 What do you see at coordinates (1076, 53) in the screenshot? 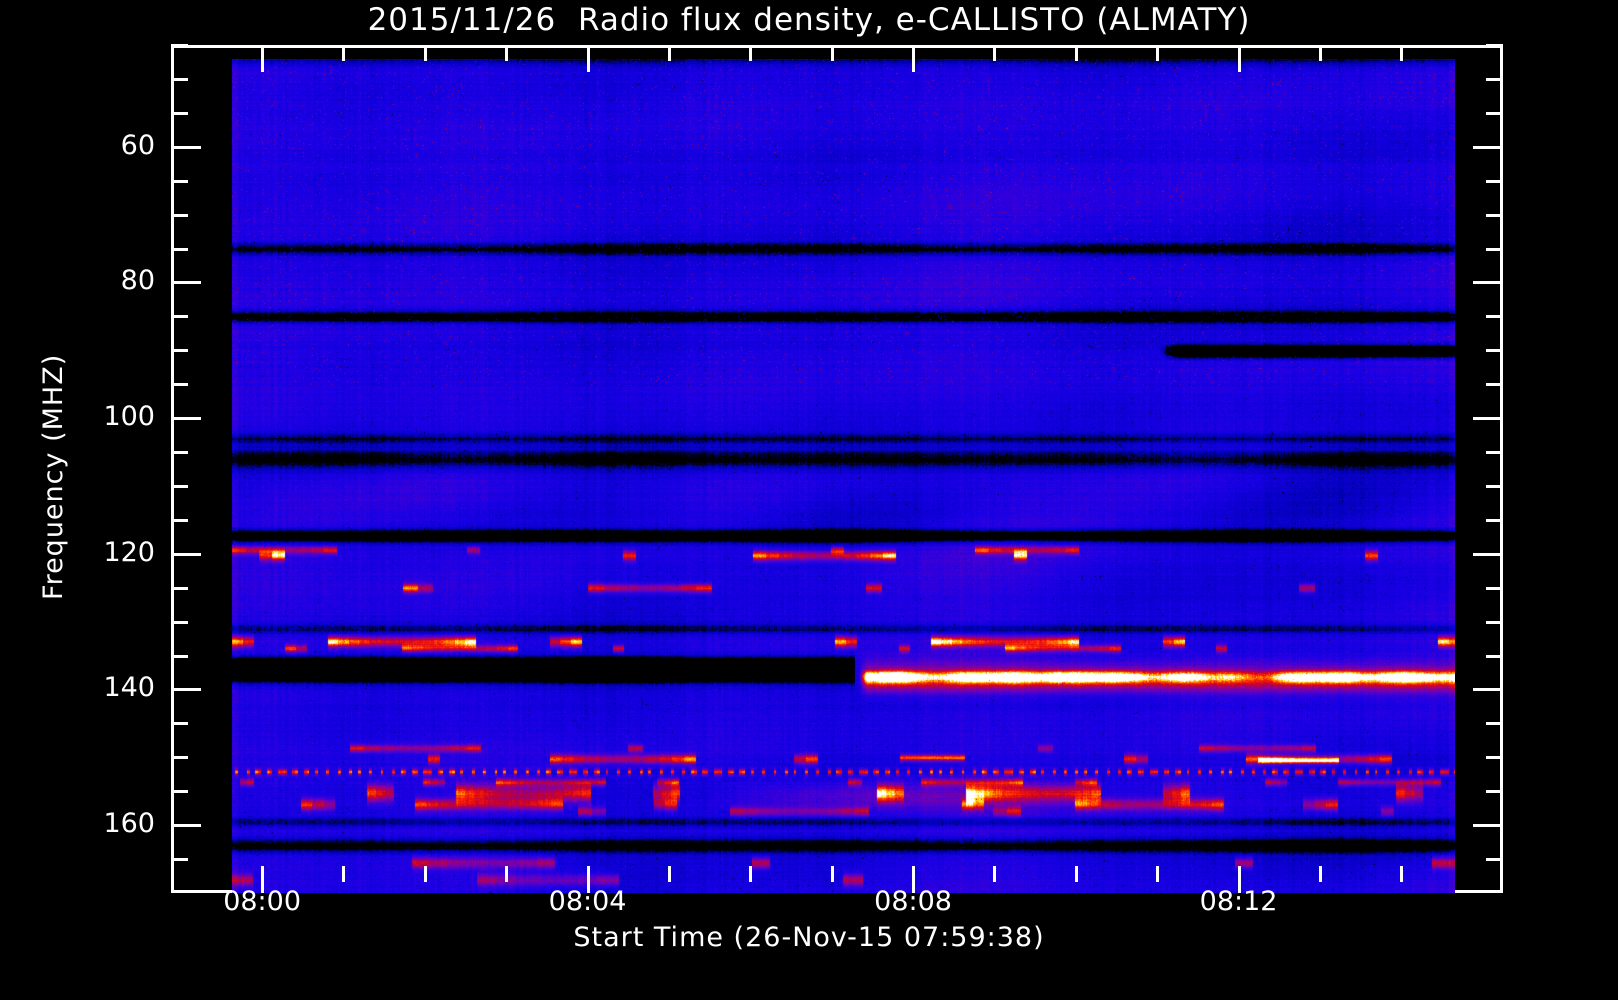
I see `x-tick-top-10.37` at bounding box center [1076, 53].